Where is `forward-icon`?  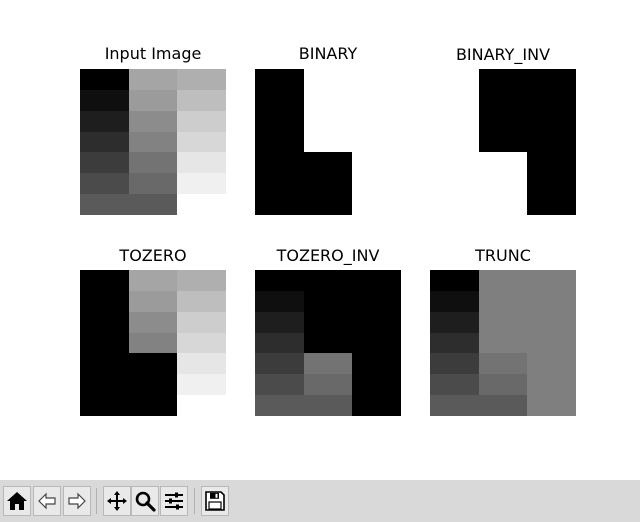
forward-icon is located at coordinates (77, 501).